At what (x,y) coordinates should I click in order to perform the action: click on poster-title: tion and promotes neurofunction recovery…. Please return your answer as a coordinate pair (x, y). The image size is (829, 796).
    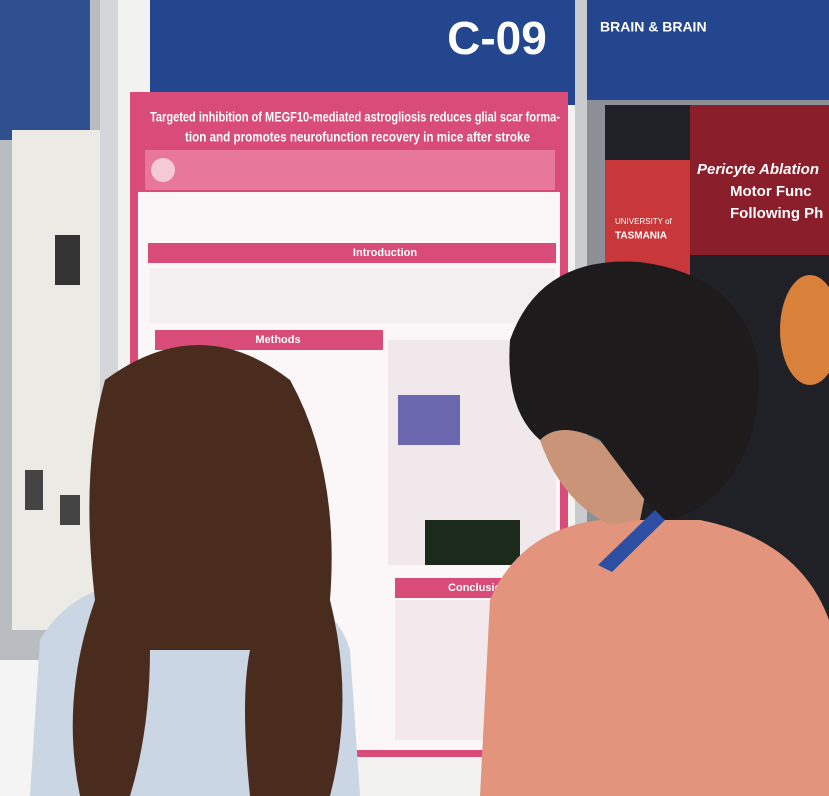
    Looking at the image, I should click on (357, 137).